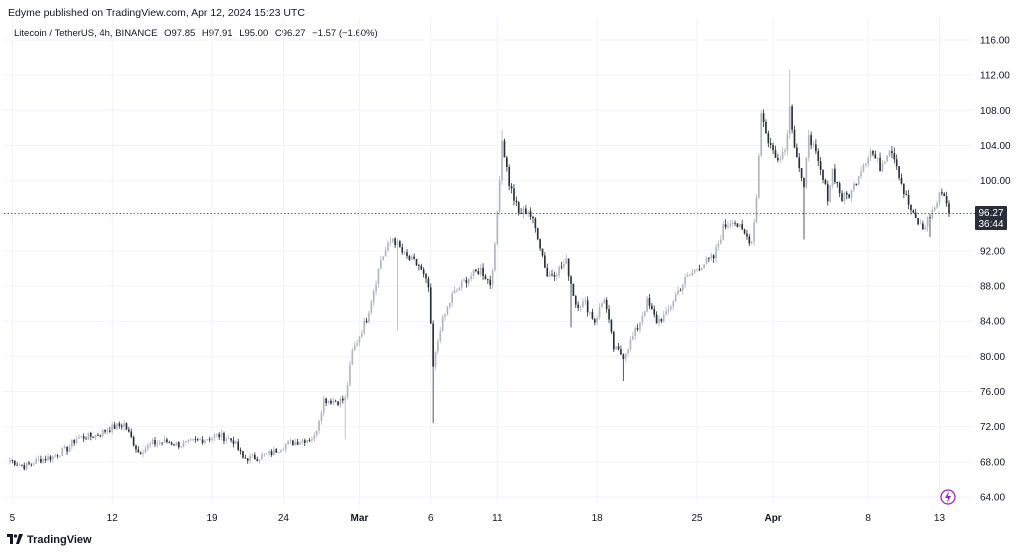  I want to click on lightning-icon, so click(948, 497).